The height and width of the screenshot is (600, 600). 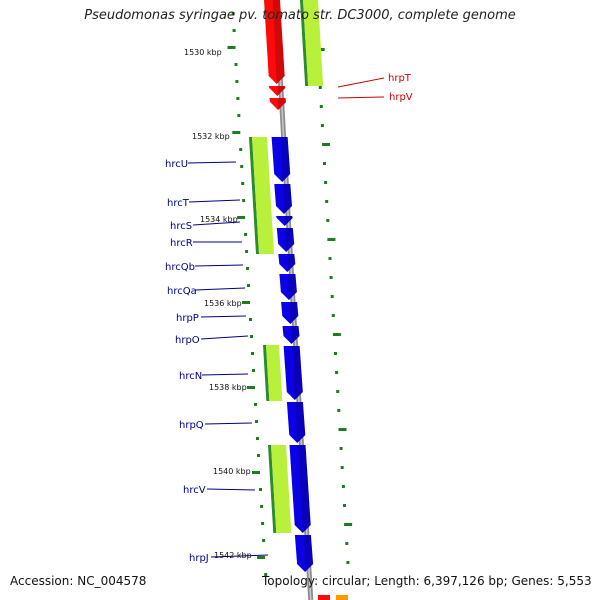 I want to click on kbp-label: 1530 kbp, so click(x=203, y=52).